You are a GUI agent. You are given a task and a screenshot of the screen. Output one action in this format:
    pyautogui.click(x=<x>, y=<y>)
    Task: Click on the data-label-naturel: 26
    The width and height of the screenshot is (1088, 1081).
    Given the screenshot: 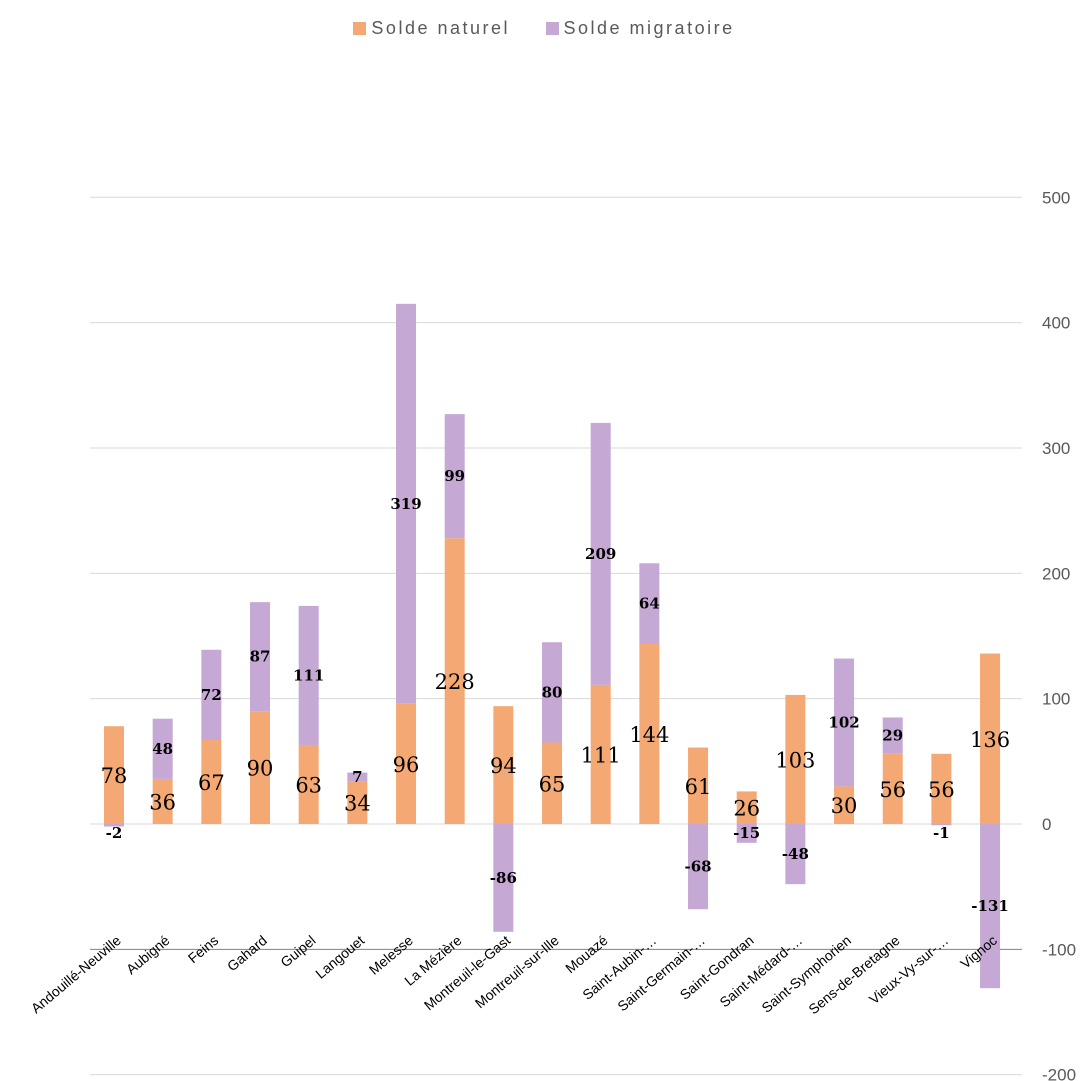 What is the action you would take?
    pyautogui.click(x=746, y=809)
    